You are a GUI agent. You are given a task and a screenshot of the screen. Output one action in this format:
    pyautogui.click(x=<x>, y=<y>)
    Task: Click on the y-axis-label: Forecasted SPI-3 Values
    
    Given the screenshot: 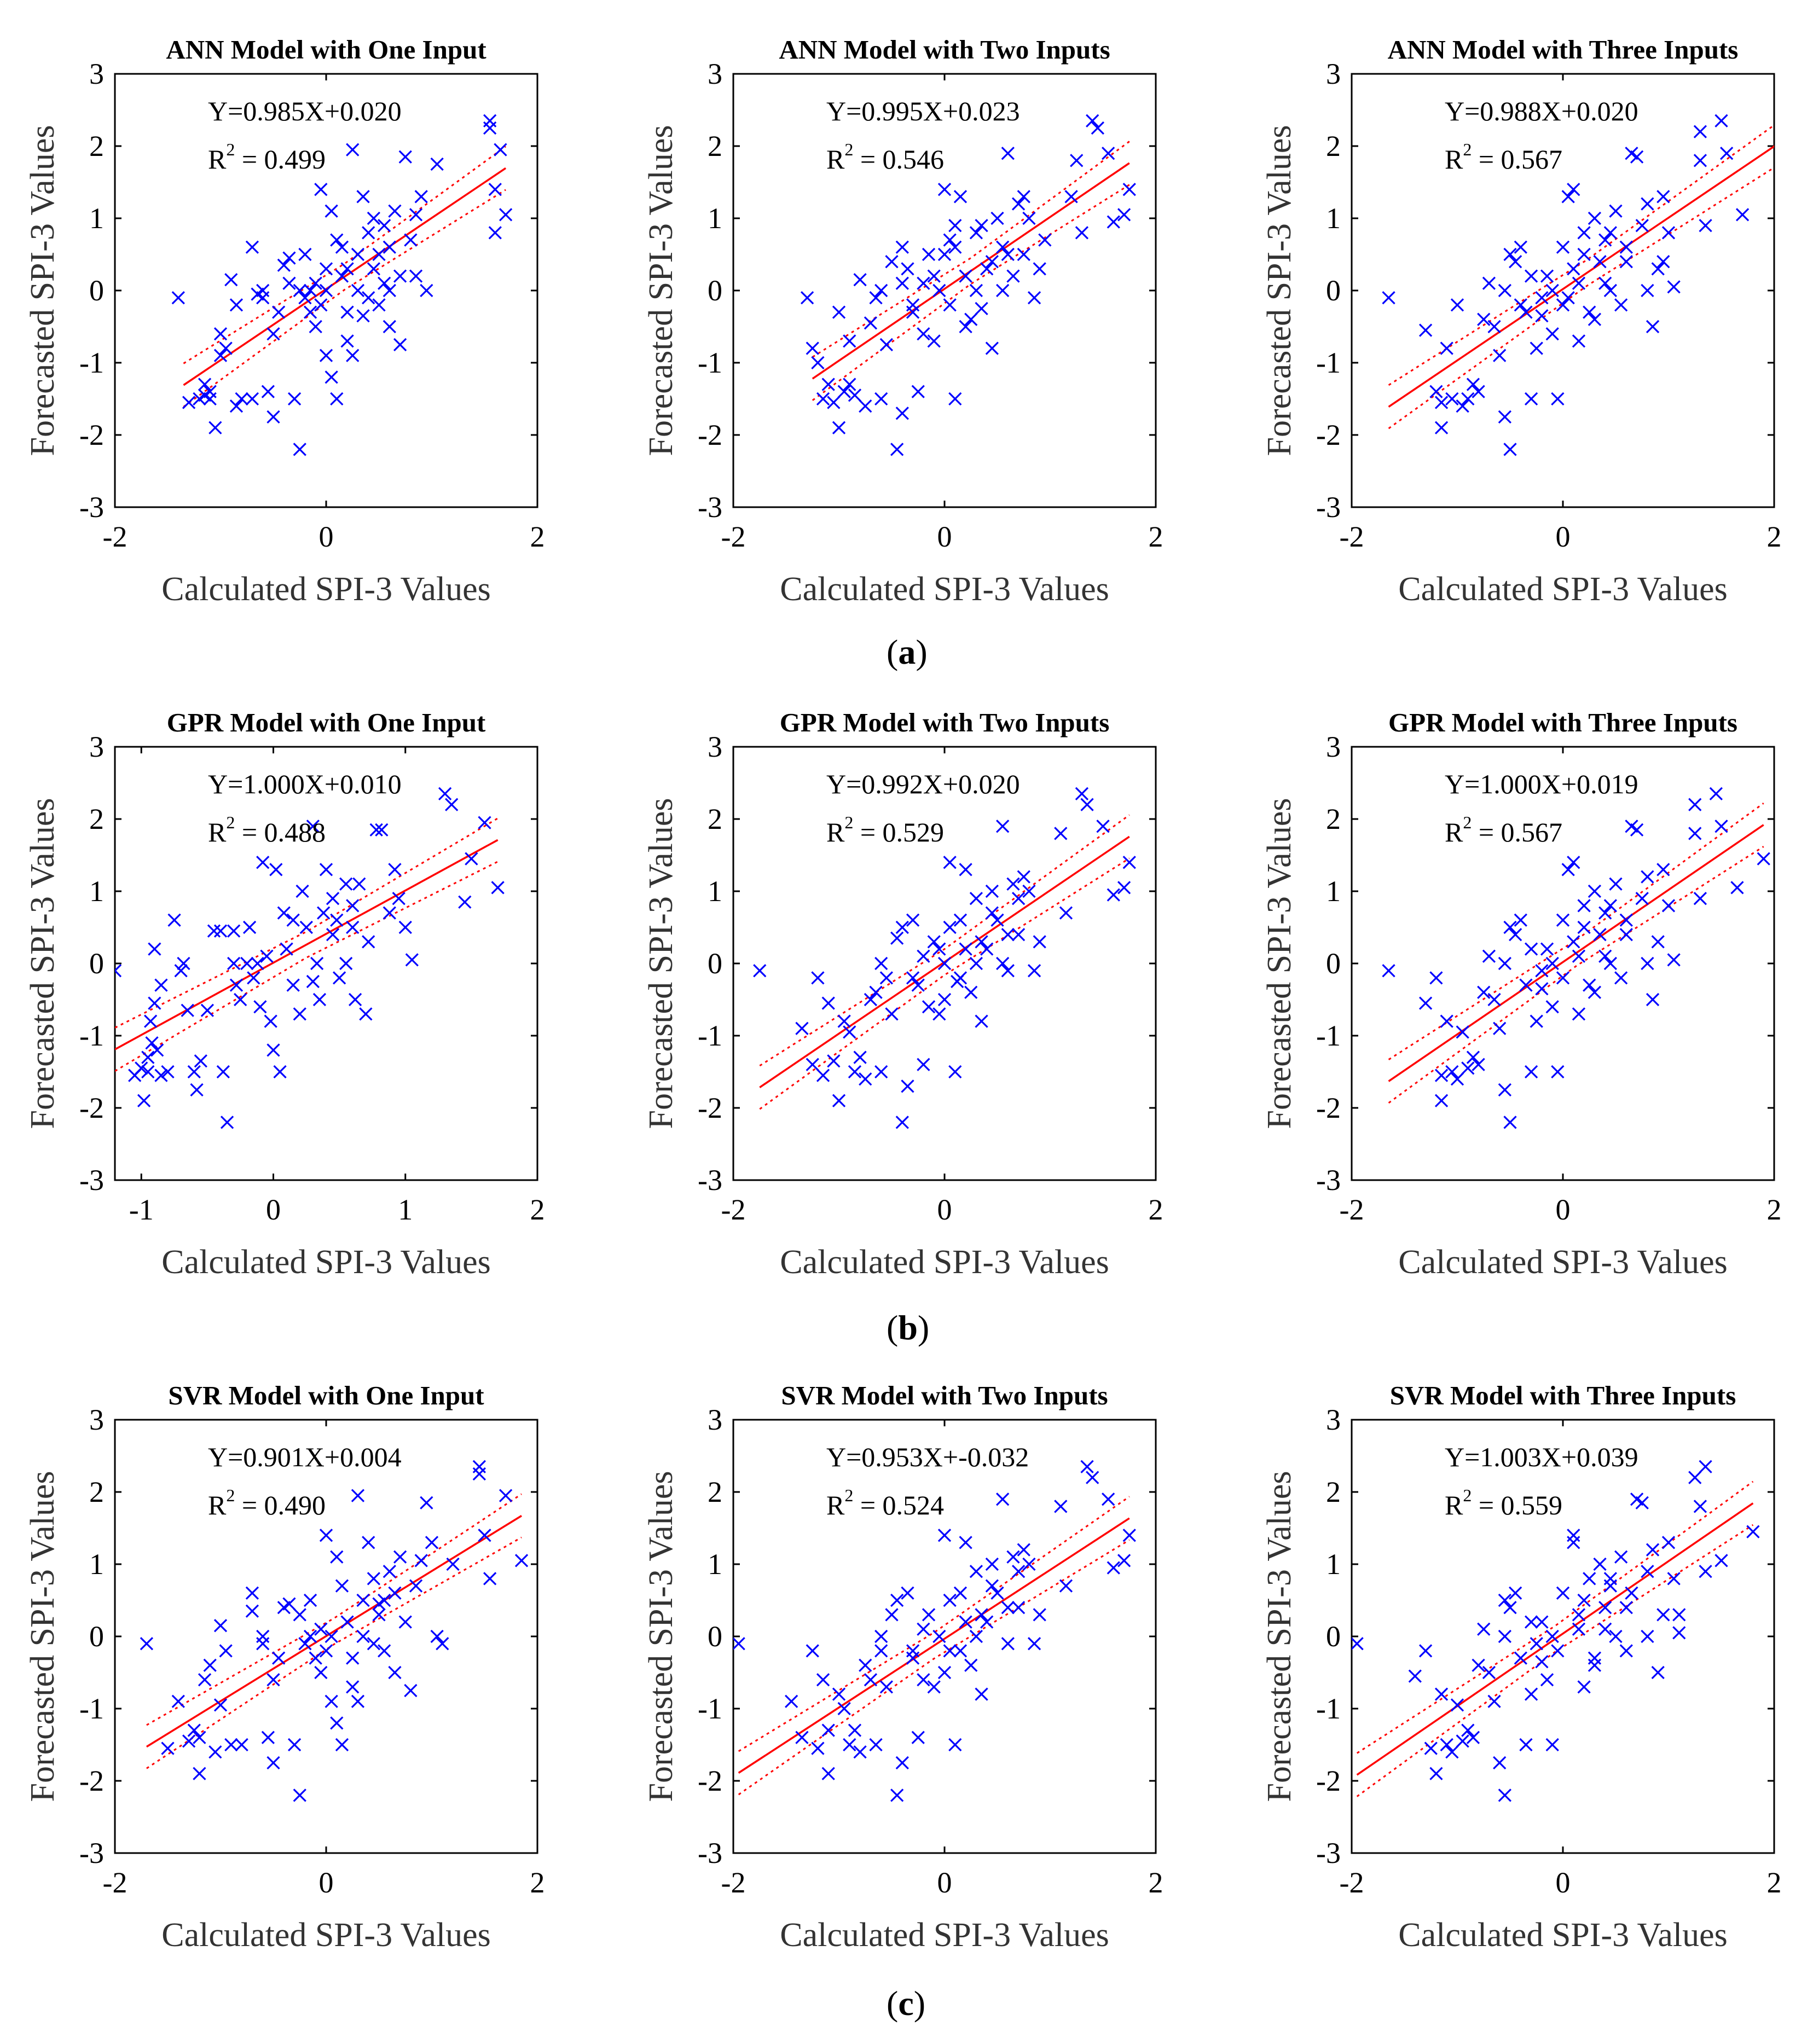 What is the action you would take?
    pyautogui.click(x=1279, y=291)
    